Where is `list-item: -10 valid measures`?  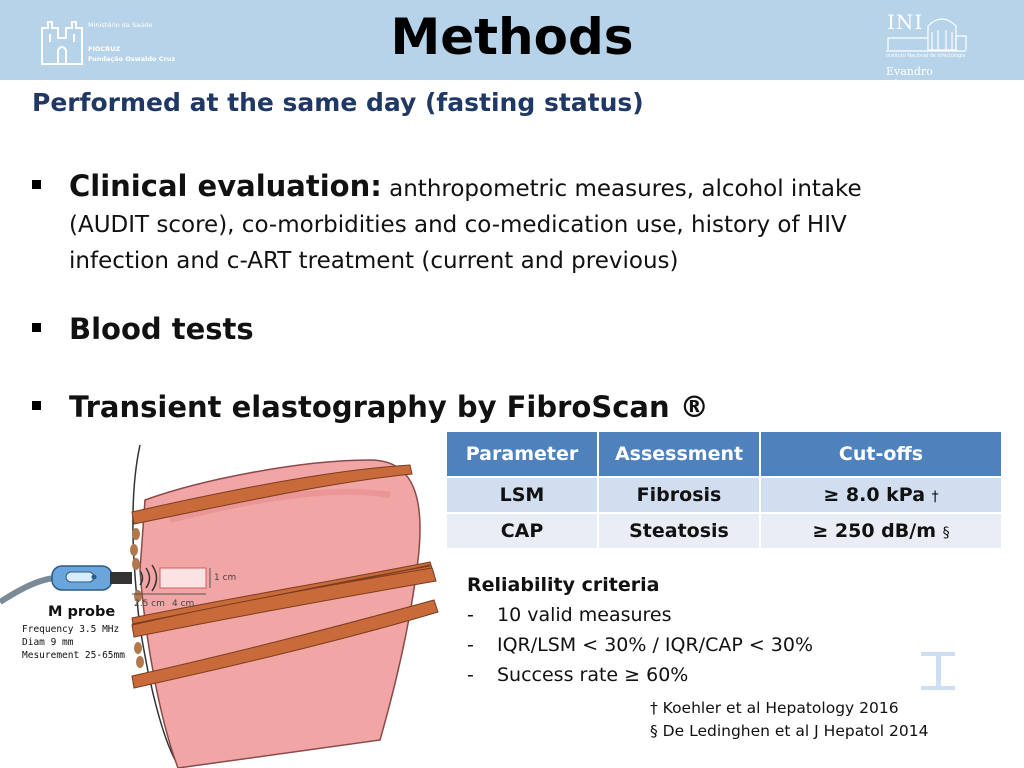 list-item: -10 valid measures is located at coordinates (569, 615).